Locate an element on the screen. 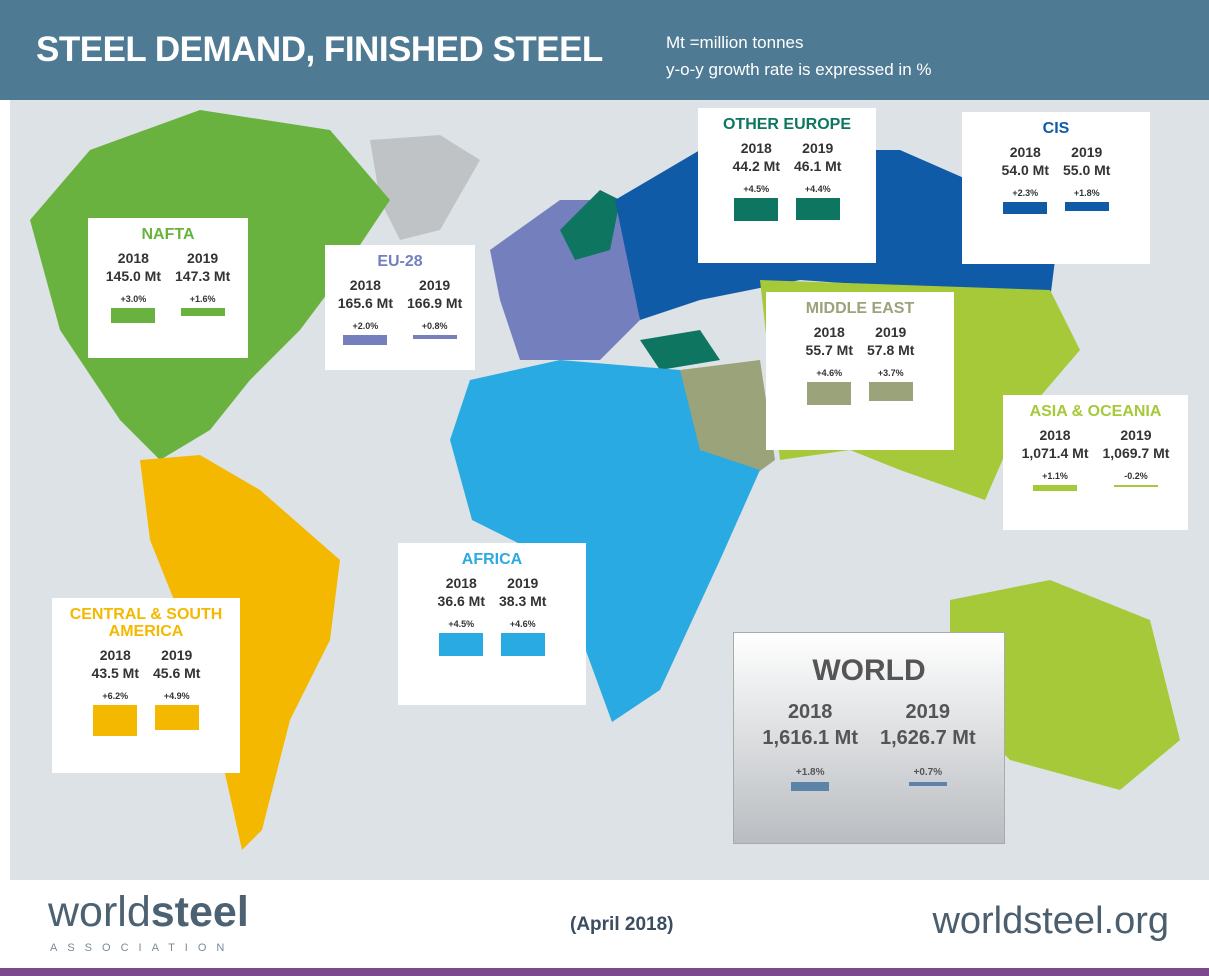 This screenshot has width=1209, height=976. region-name: CENTRAL & SOUTH AMERICA is located at coordinates (146, 623).